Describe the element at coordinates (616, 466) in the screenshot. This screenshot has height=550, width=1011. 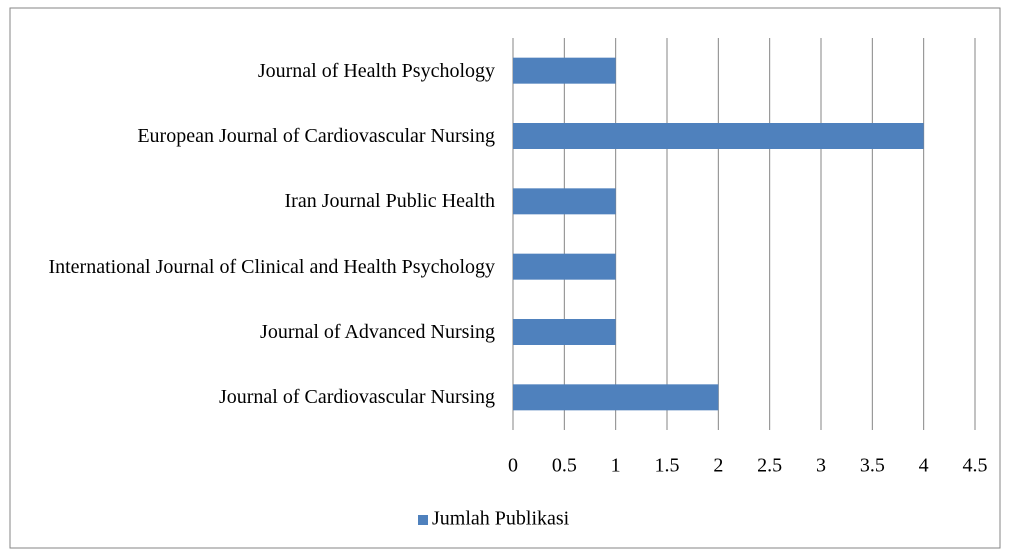
I see `x-tick-label: 1` at that location.